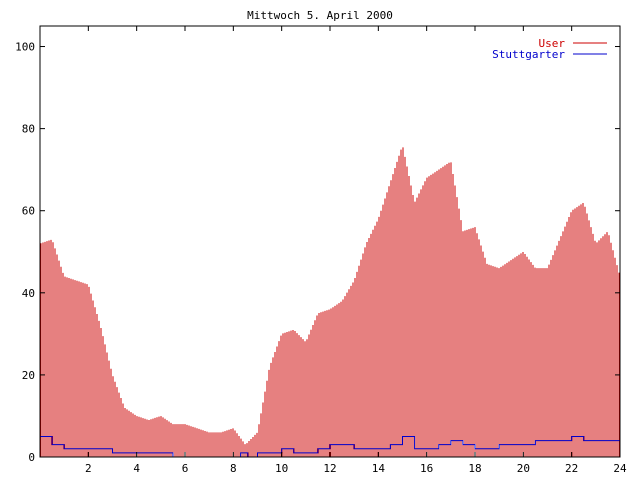 The width and height of the screenshot is (640, 480). I want to click on x-tick-label: 14, so click(379, 468).